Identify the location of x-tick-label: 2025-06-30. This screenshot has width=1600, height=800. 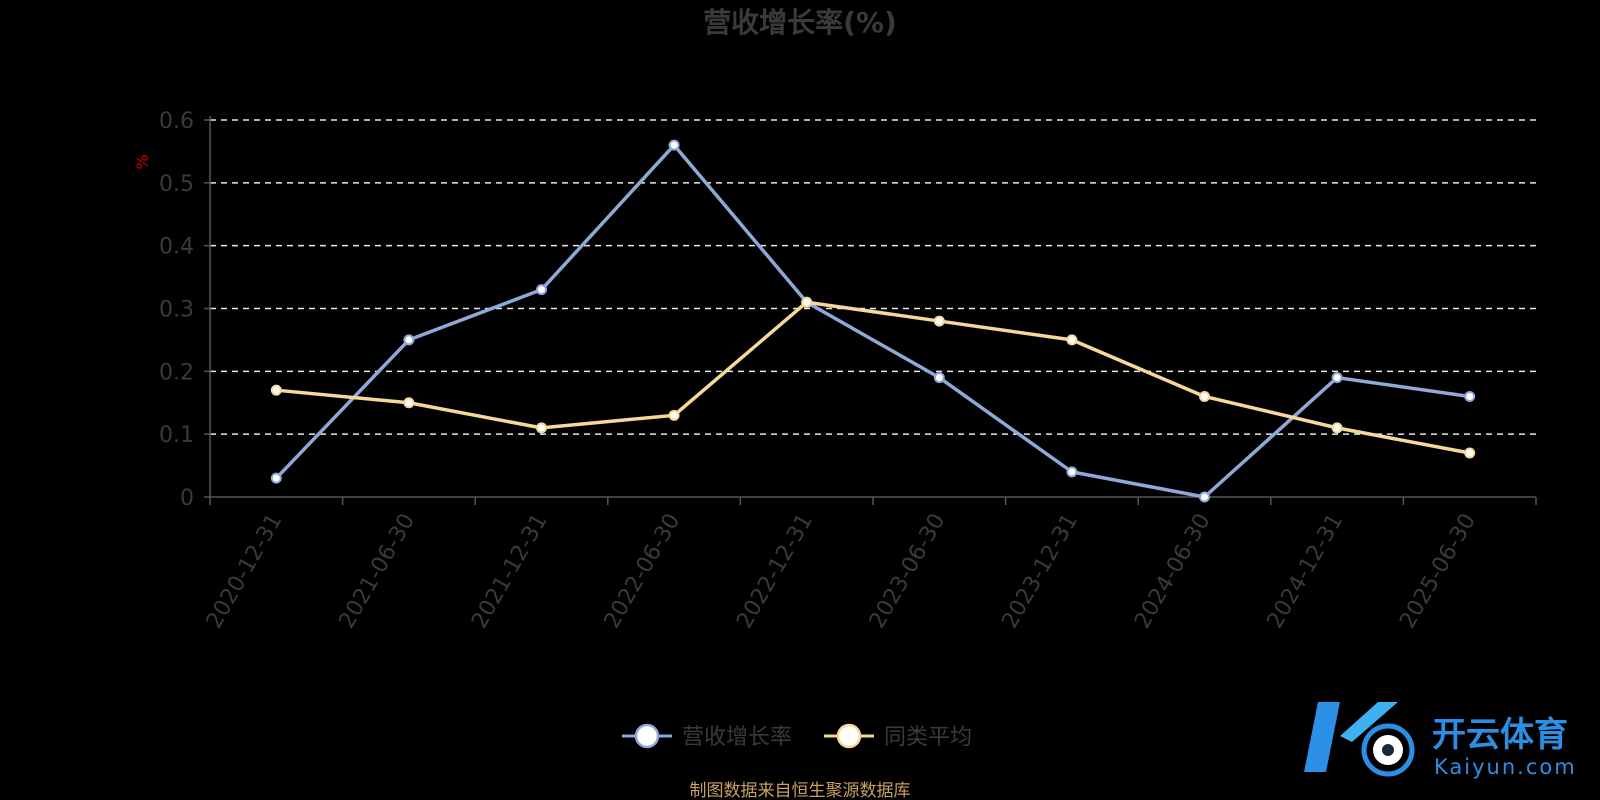
(1438, 571).